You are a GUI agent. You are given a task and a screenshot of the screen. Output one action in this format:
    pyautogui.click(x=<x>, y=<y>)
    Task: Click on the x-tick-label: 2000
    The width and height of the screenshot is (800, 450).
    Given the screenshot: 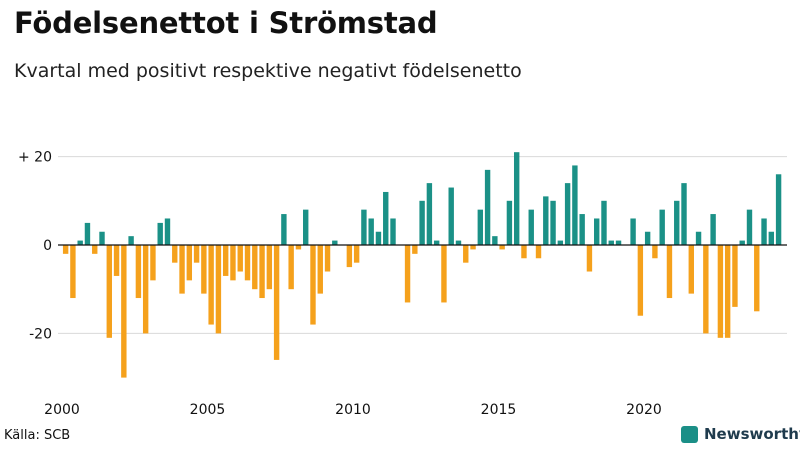 What is the action you would take?
    pyautogui.click(x=62, y=410)
    